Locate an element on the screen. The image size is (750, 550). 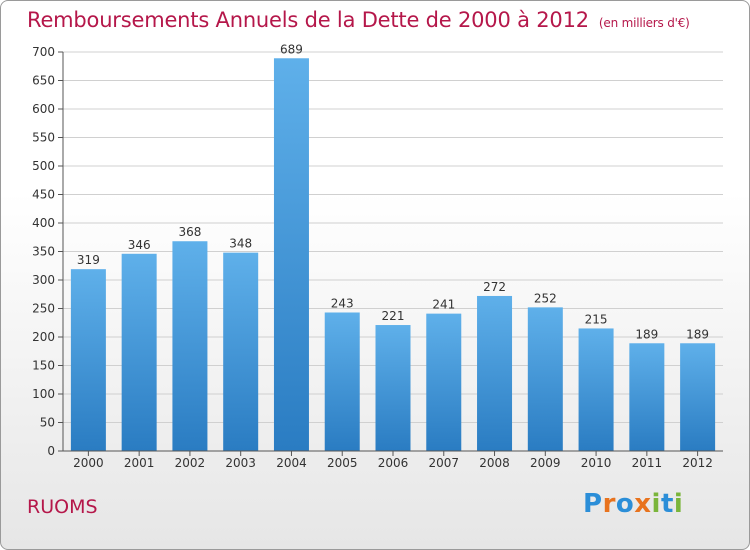
commune-name: RUOMS is located at coordinates (62, 507).